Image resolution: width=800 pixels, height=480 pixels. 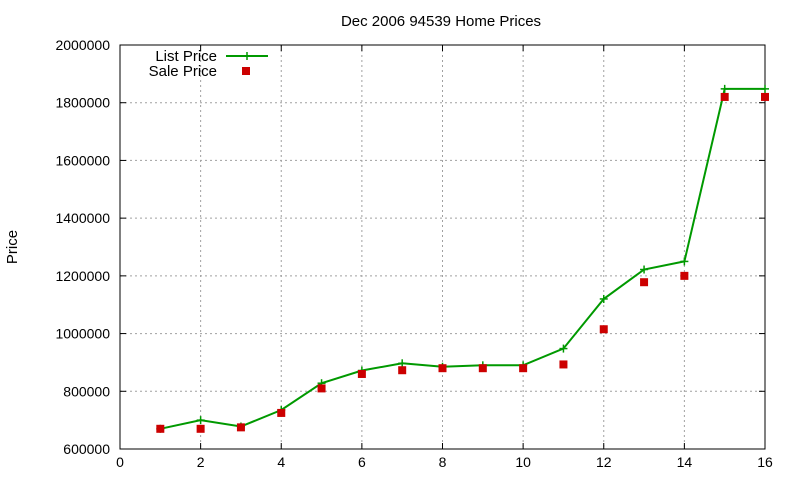 I want to click on legend-label-list-price: List Price, so click(x=186, y=56).